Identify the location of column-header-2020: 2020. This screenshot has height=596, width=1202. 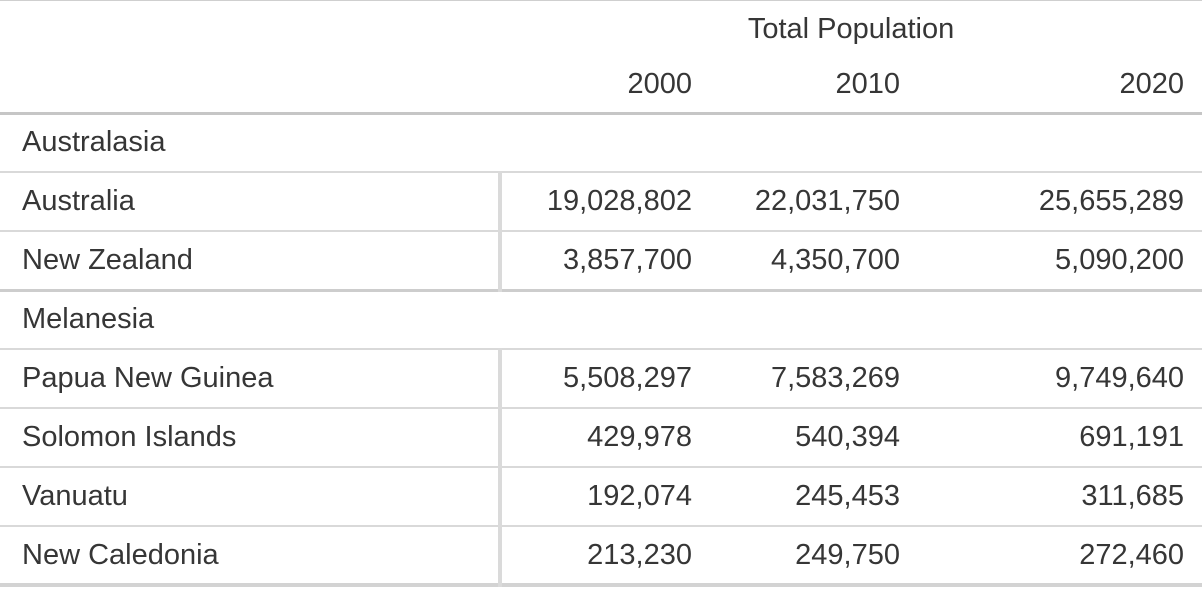
(1152, 83).